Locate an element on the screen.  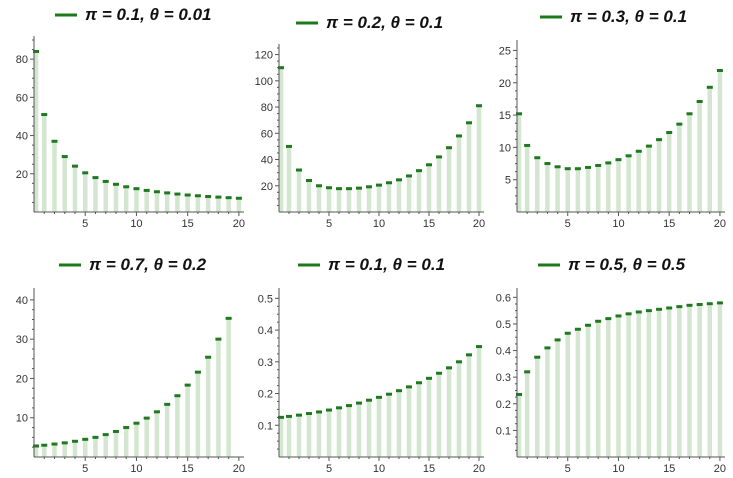
y-tick-label: 30 is located at coordinates (22, 340).